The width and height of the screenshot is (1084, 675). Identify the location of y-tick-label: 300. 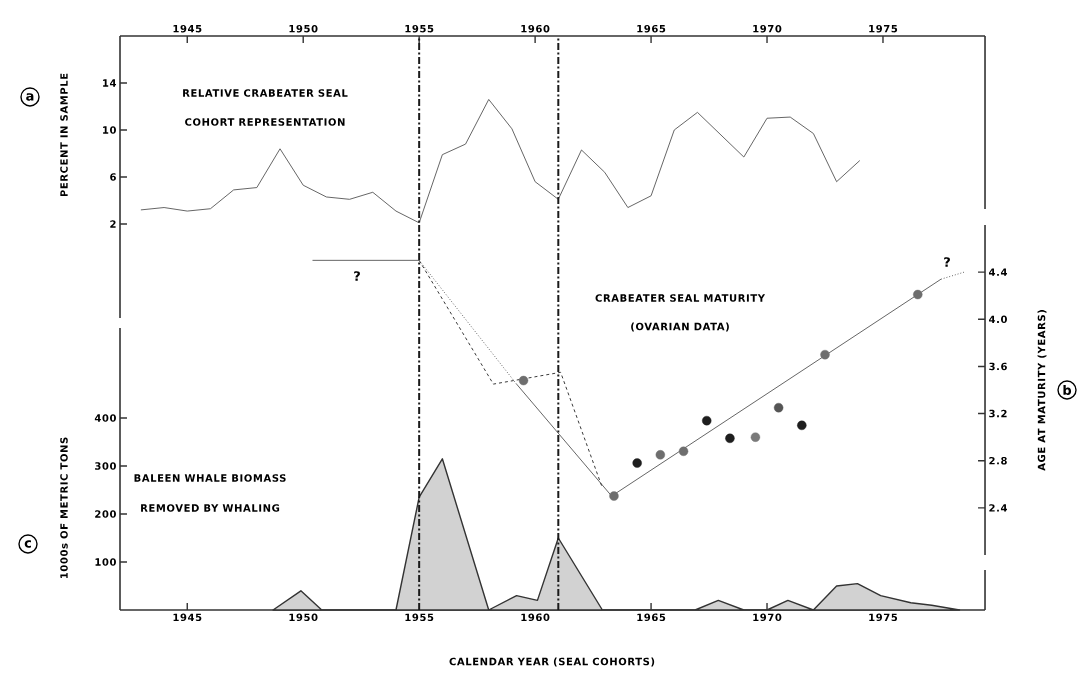
(105, 466).